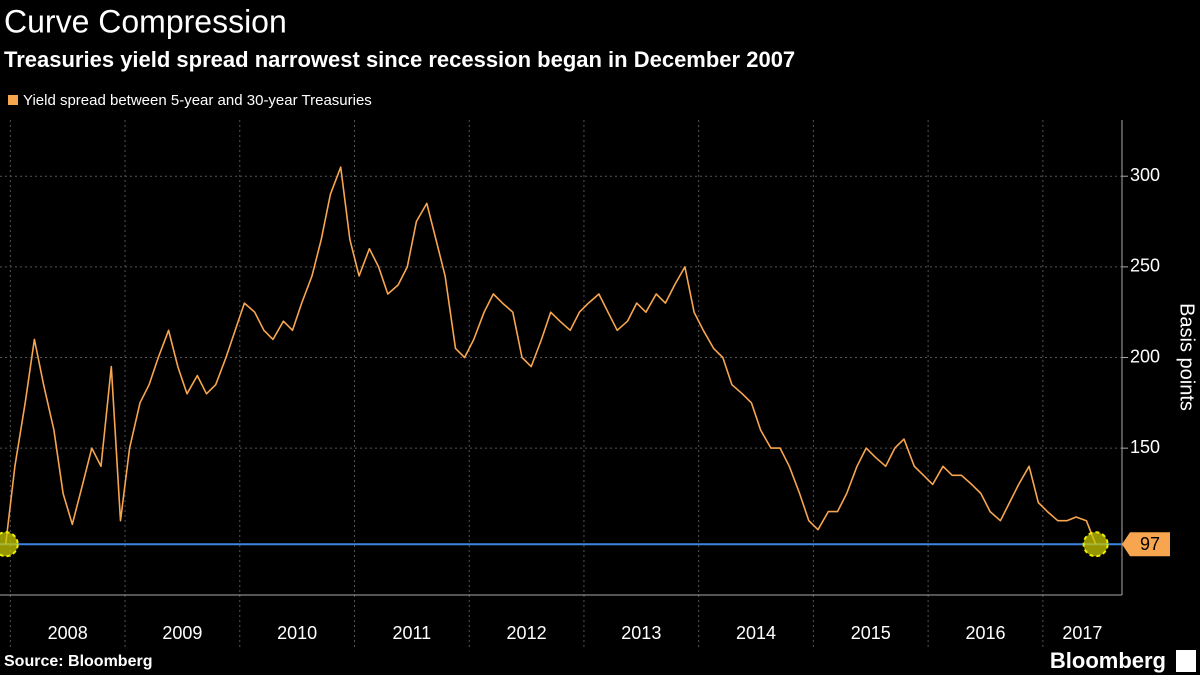 The image size is (1200, 675). I want to click on value-flag, so click(1146, 544).